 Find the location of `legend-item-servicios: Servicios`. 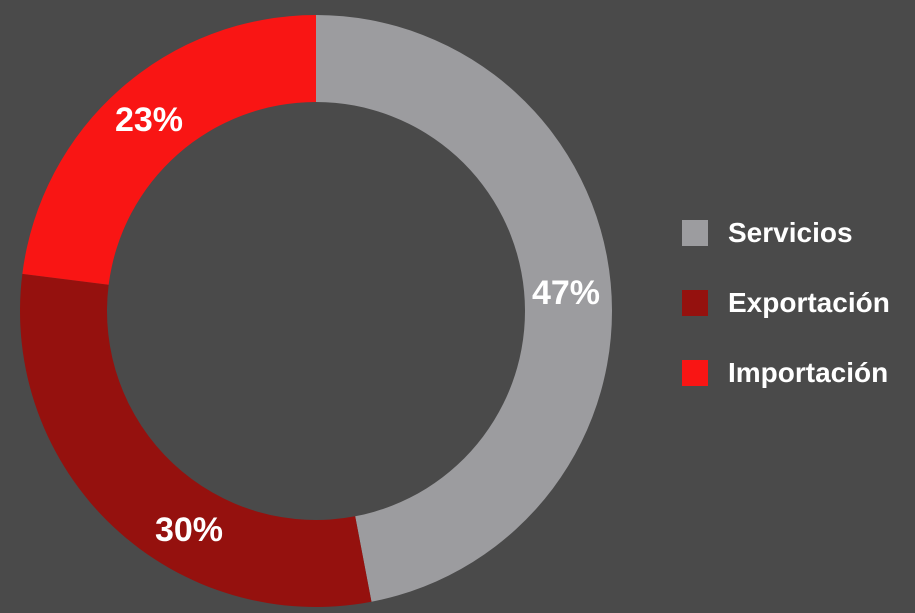

legend-item-servicios: Servicios is located at coordinates (786, 232).